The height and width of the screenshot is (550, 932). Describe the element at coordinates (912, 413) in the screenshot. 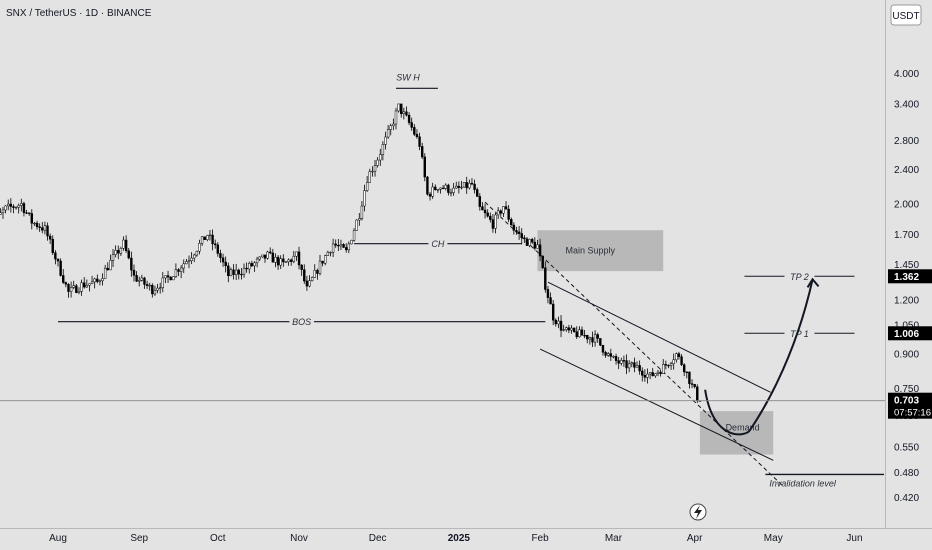

I see `countdown-value: 07:57:16` at that location.